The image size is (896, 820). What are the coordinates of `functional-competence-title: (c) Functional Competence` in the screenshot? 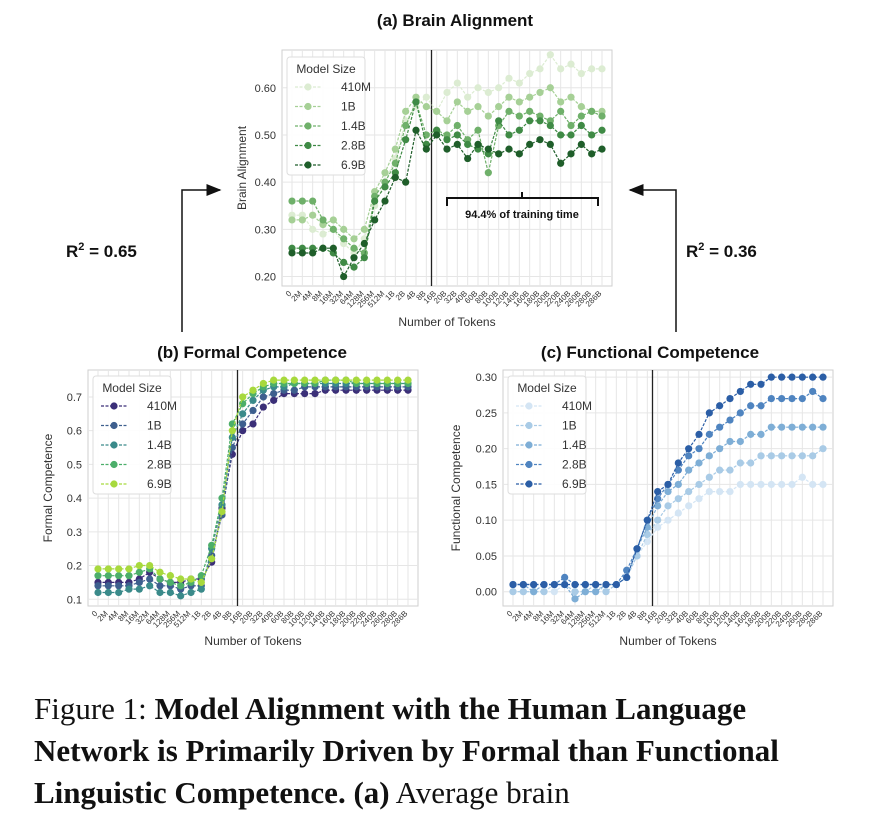 It's located at (650, 352).